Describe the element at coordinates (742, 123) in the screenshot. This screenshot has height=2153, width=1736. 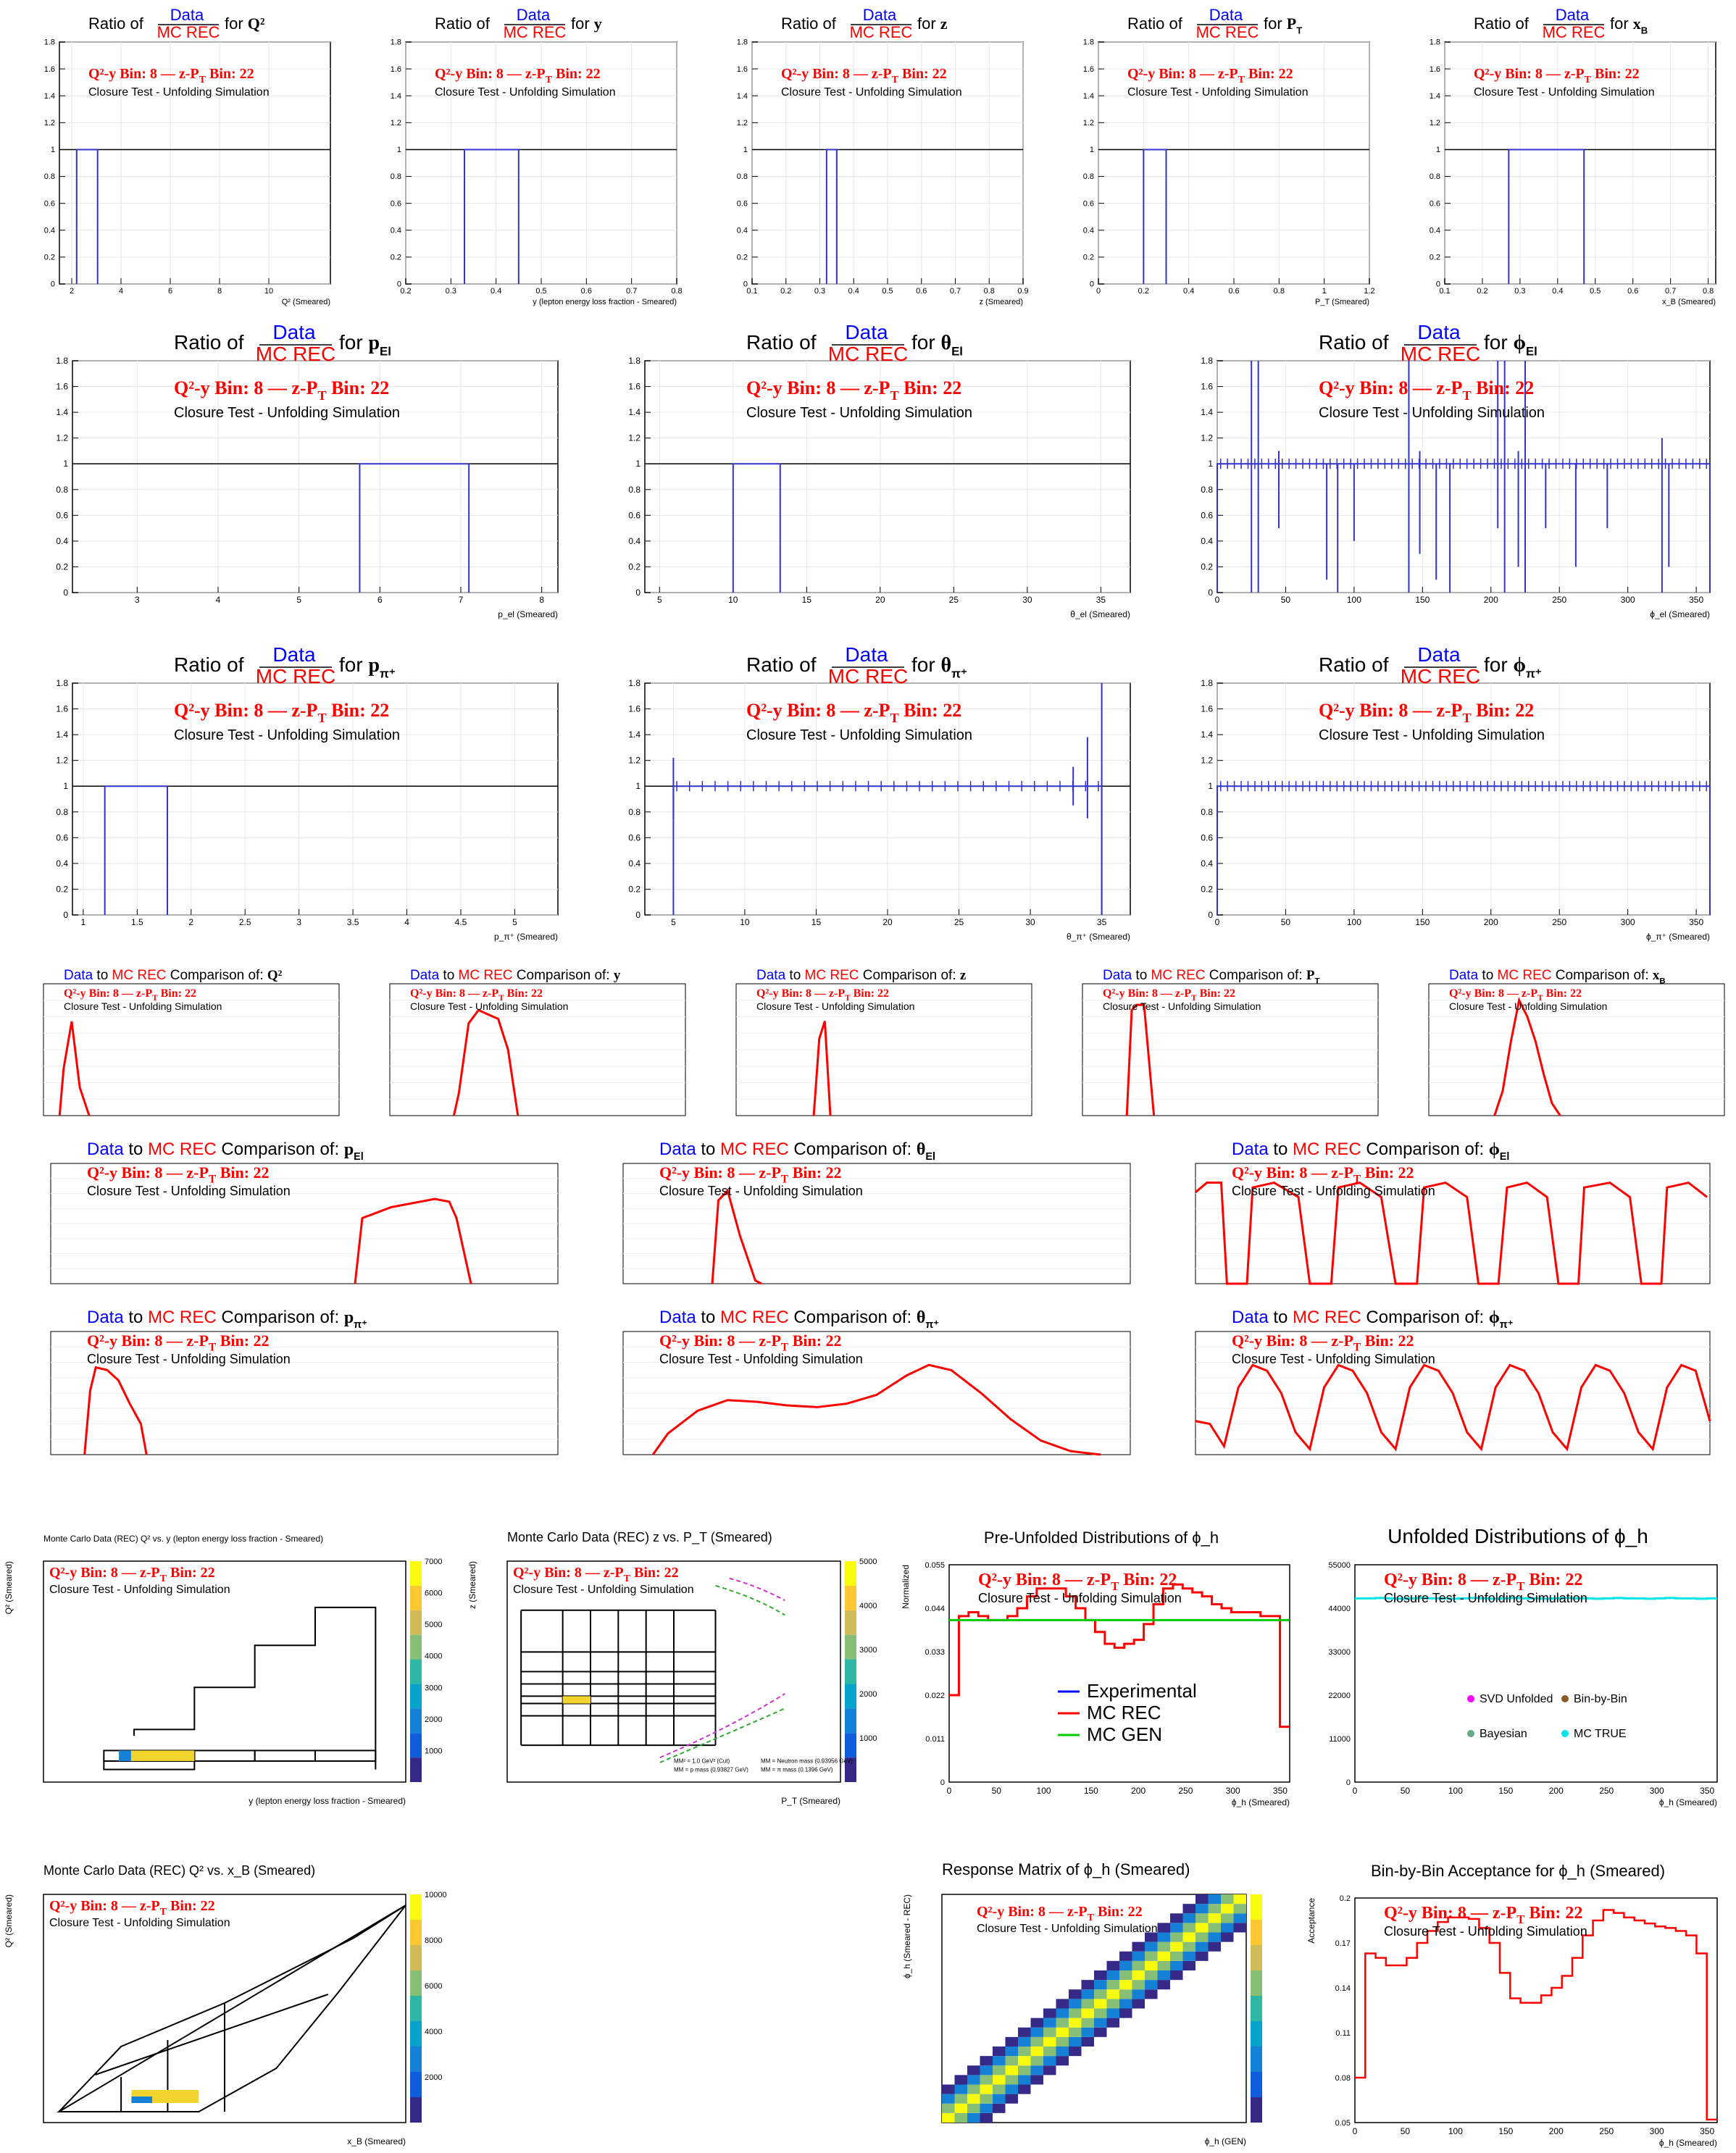
I see `y-tick-label: 1.2` at that location.